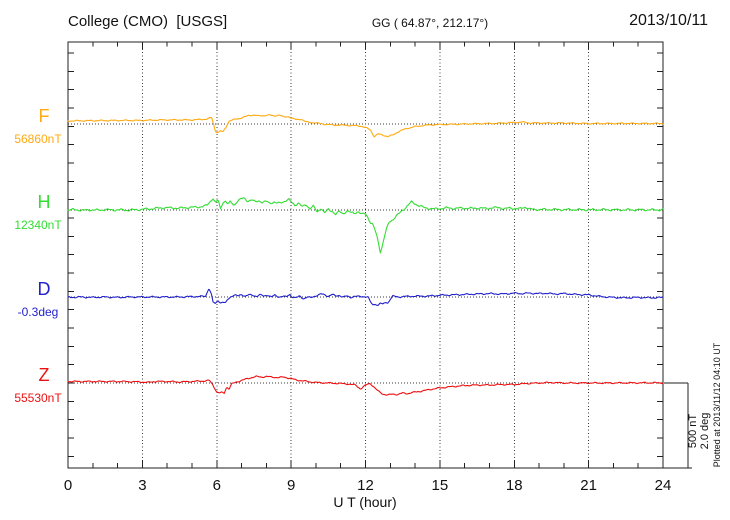 The image size is (730, 520). What do you see at coordinates (693, 431) in the screenshot?
I see `scale-bar-nt-text: 500 nT` at bounding box center [693, 431].